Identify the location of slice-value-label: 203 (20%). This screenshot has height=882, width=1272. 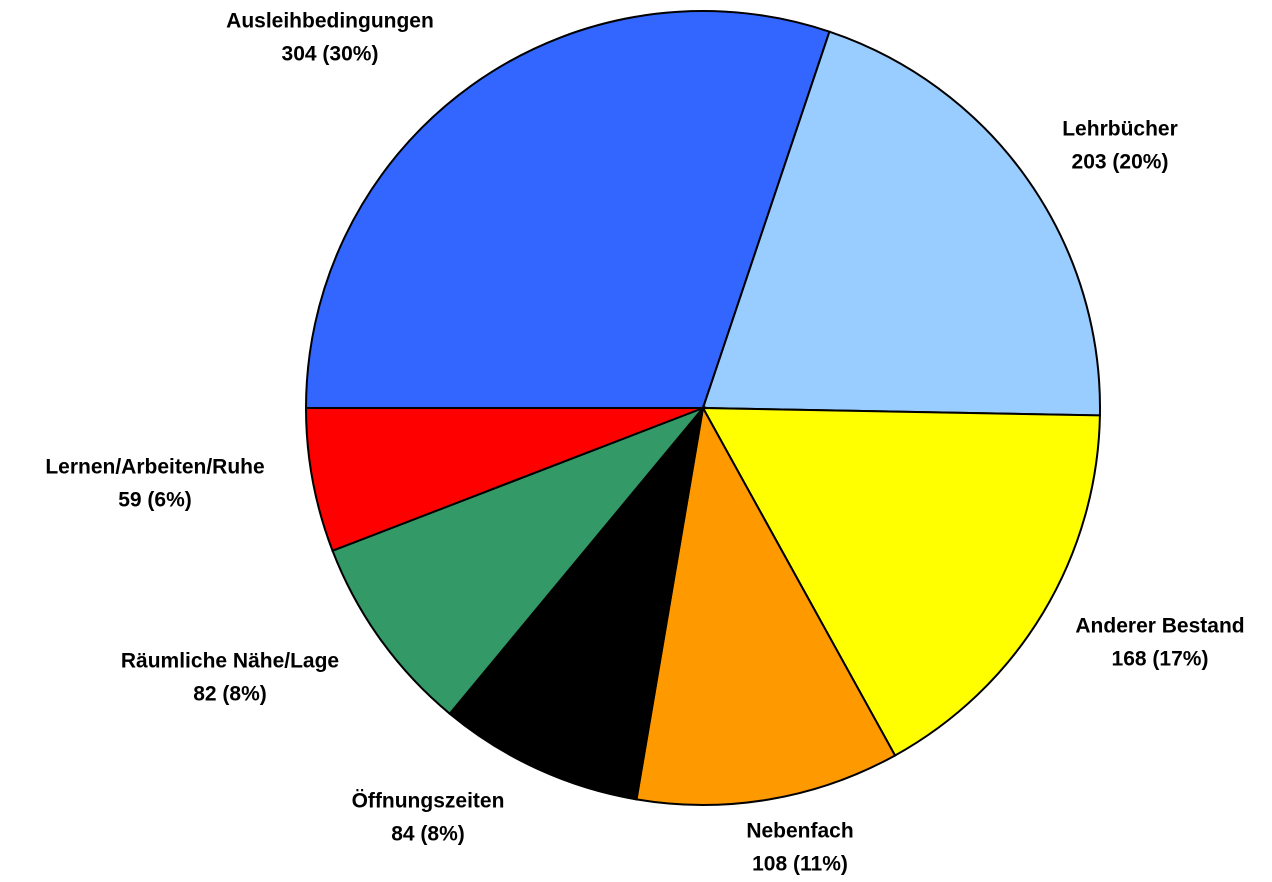
(1120, 162).